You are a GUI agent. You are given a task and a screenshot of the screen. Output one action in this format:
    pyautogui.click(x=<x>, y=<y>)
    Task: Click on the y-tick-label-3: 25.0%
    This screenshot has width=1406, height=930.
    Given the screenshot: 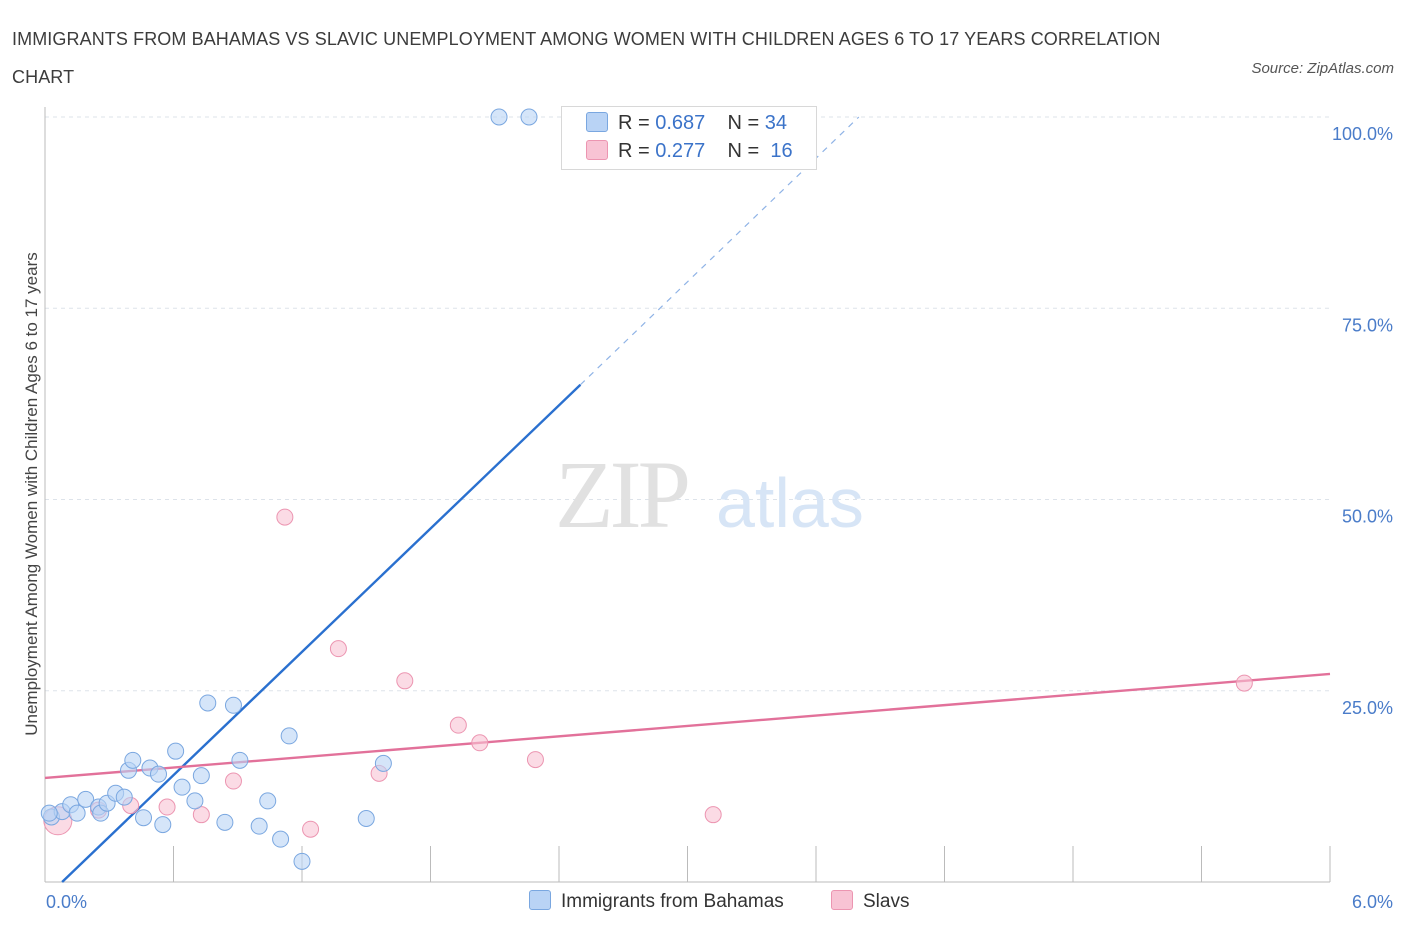 What is the action you would take?
    pyautogui.click(x=1367, y=708)
    